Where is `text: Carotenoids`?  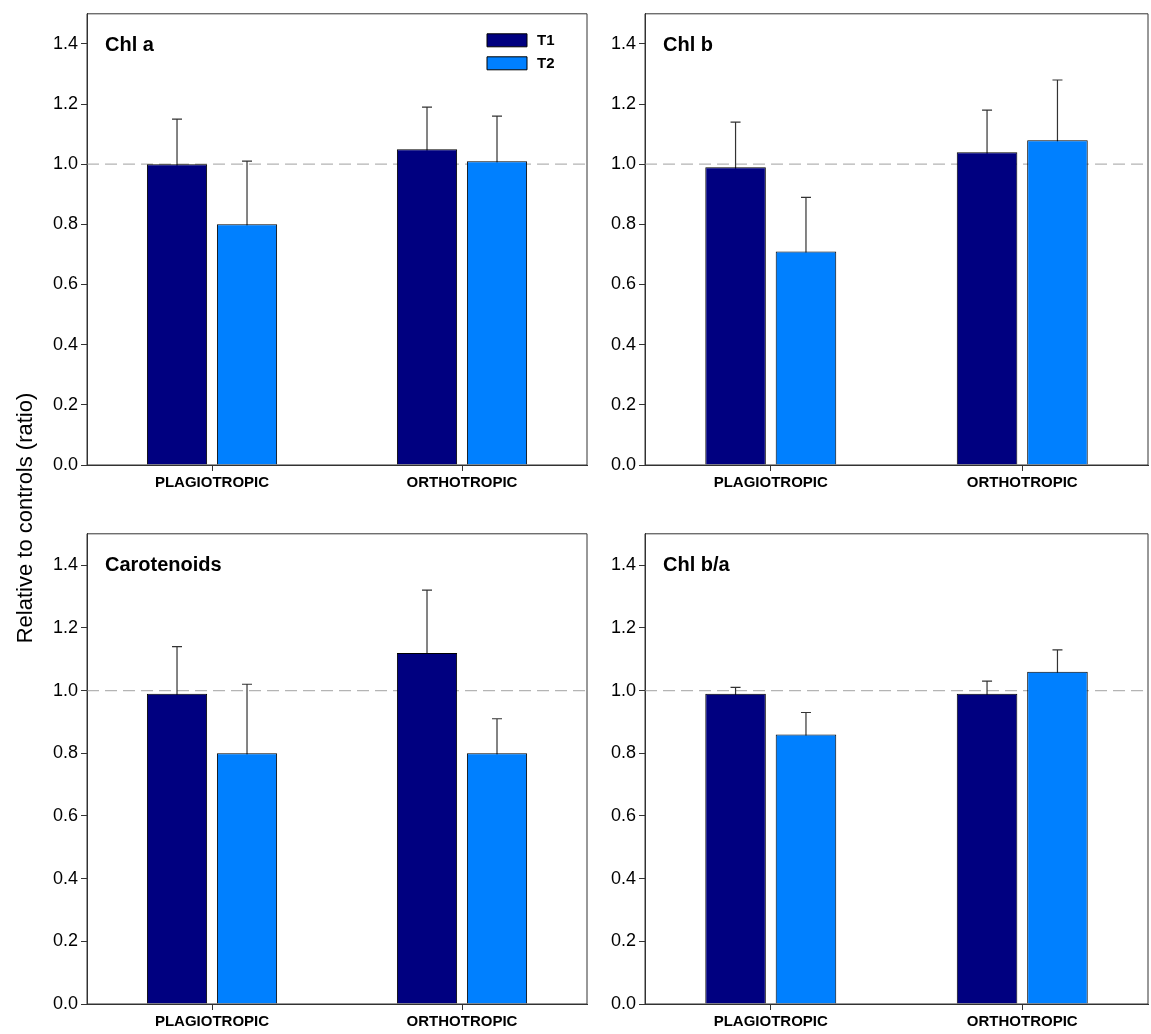
text: Carotenoids is located at coordinates (163, 564).